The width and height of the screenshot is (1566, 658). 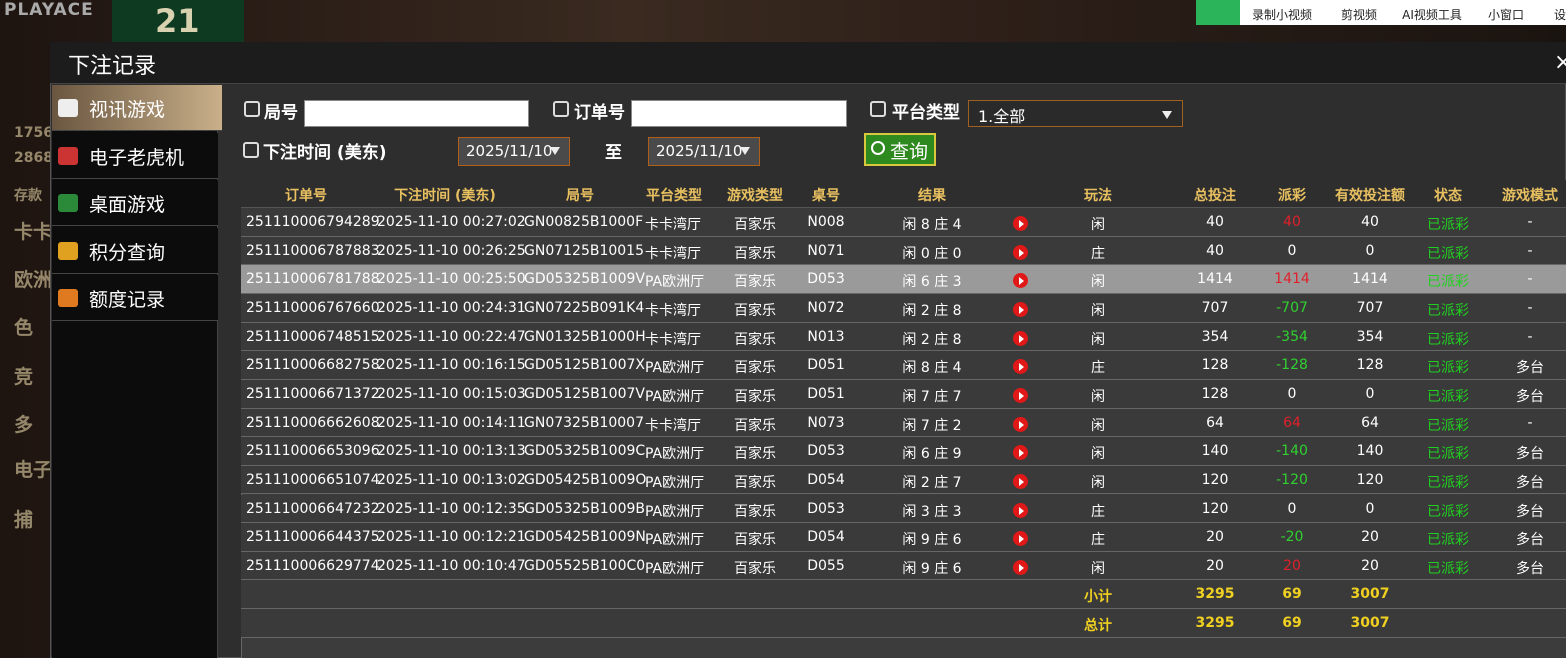 I want to click on table-cell: 20, so click(x=1215, y=565).